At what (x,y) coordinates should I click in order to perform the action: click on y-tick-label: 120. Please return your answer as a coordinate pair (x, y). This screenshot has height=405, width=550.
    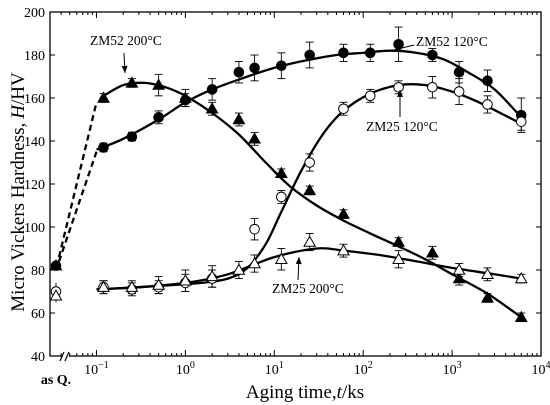
    Looking at the image, I should click on (34, 185).